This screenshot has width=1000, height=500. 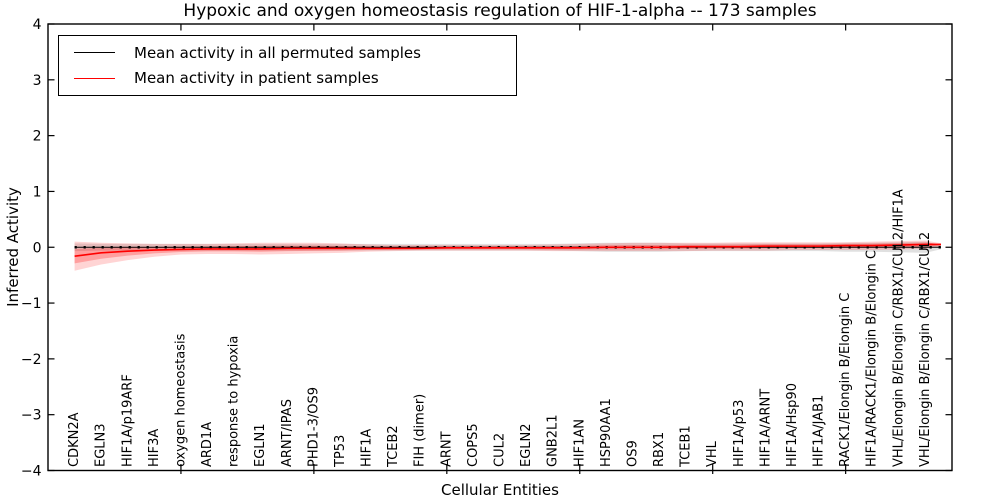 I want to click on x-tick-label: EGLN1, so click(x=260, y=445).